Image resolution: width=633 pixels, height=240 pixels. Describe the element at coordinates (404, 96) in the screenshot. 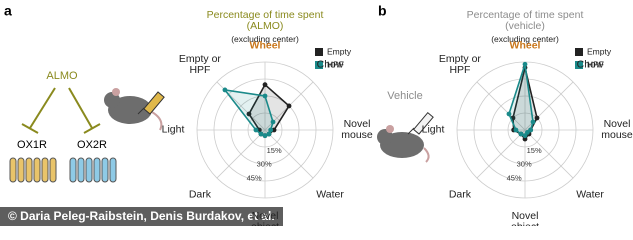

I see `drug-label: Vehicle` at that location.